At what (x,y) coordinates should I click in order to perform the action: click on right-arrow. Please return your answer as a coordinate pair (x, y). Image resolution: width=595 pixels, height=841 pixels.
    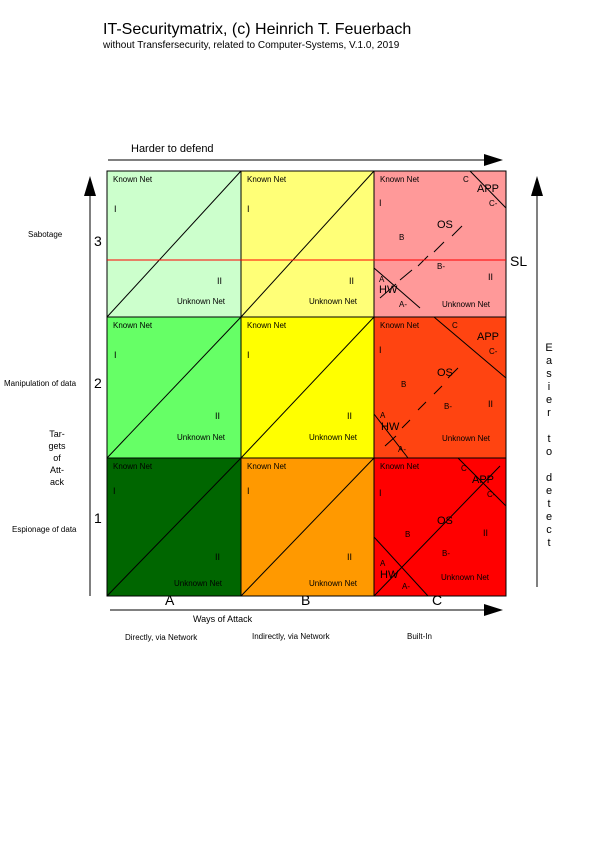
    Looking at the image, I should click on (537, 381).